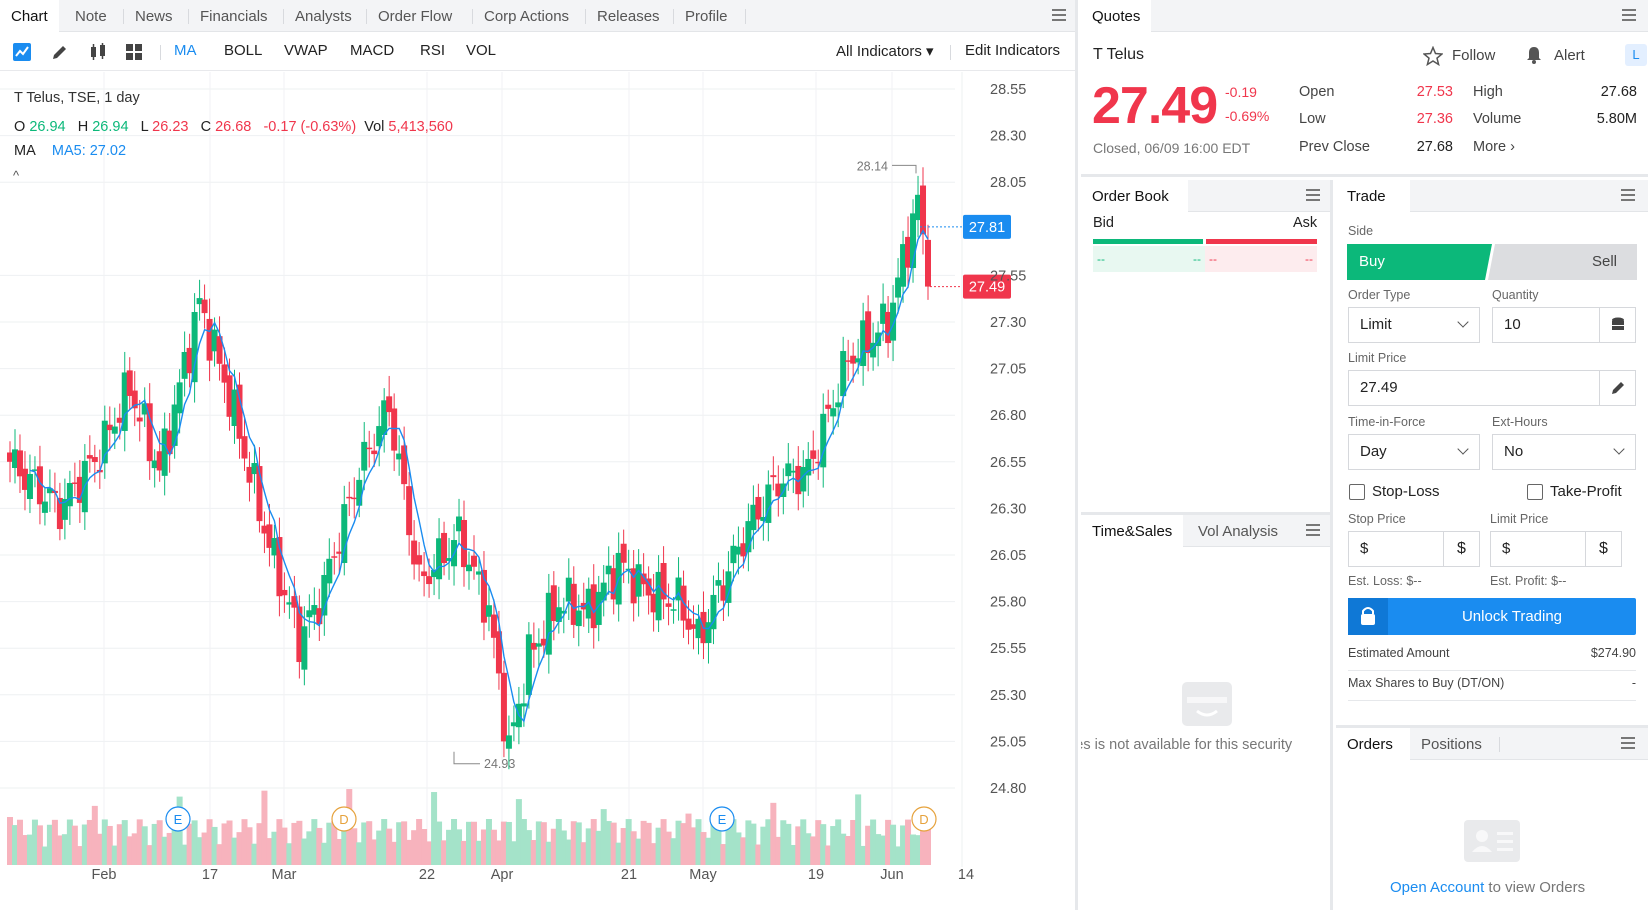  What do you see at coordinates (134, 52) in the screenshot?
I see `layout-grid-icon` at bounding box center [134, 52].